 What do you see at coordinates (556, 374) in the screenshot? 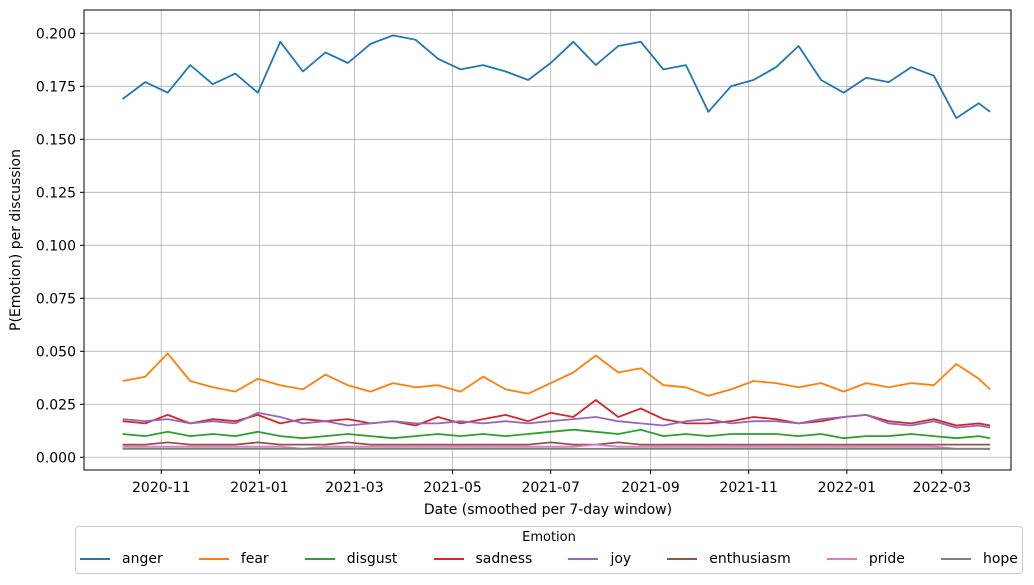
I see `series-line-fear` at bounding box center [556, 374].